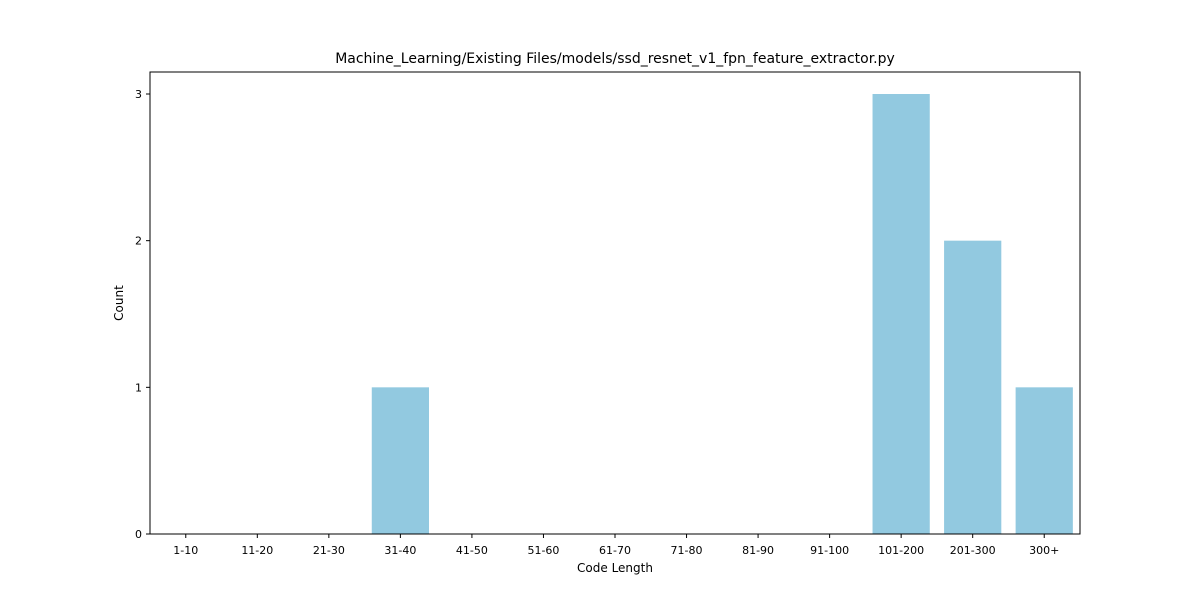 The image size is (1200, 600). I want to click on y-tick-label: 2, so click(138, 241).